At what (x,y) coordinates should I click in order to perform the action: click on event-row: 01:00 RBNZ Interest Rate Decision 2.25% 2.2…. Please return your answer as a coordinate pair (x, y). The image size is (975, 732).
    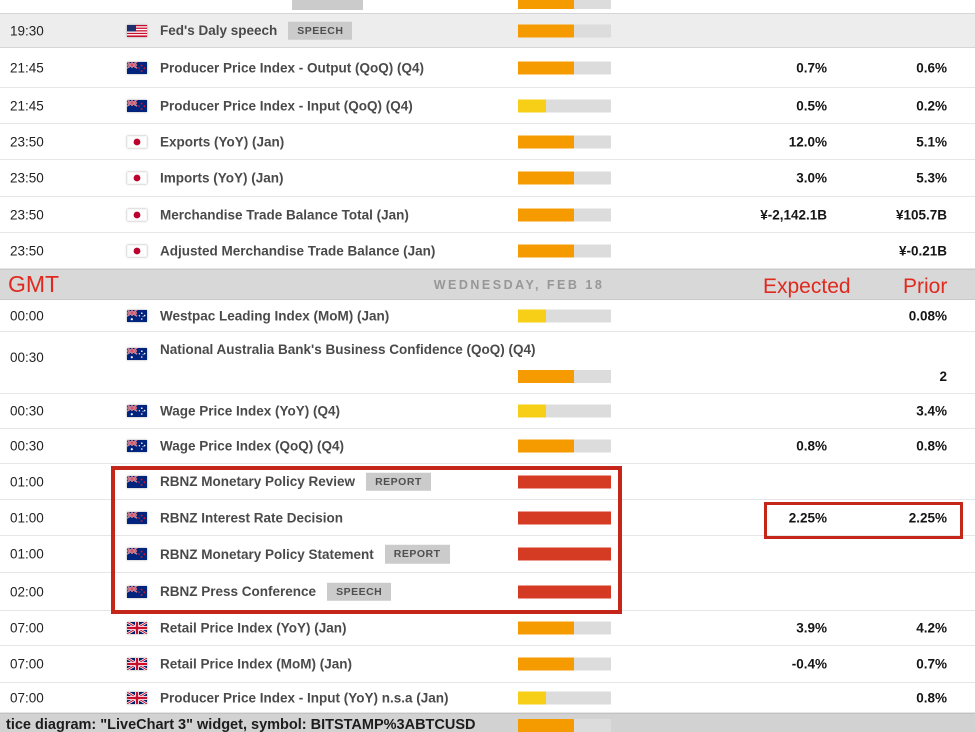
    Looking at the image, I should click on (487, 518).